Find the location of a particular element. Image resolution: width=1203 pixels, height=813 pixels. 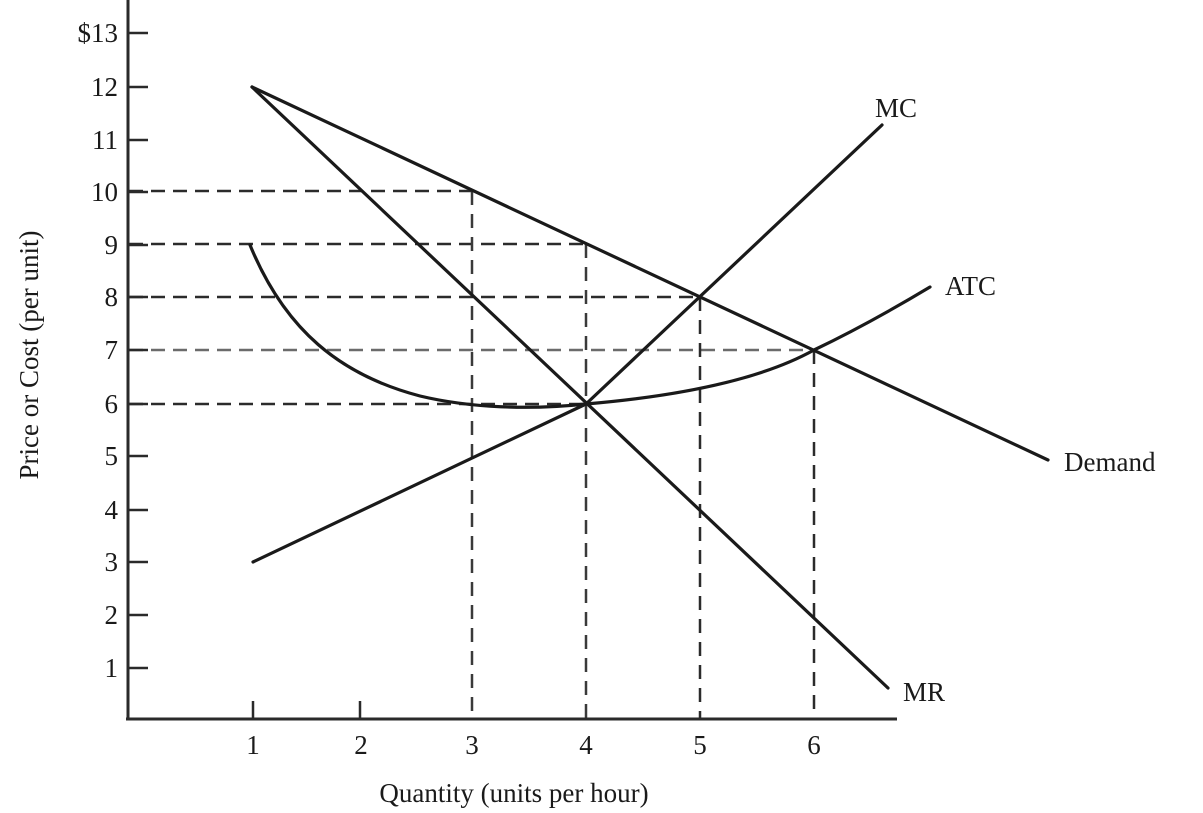

y-tick-label: 2 is located at coordinates (112, 615).